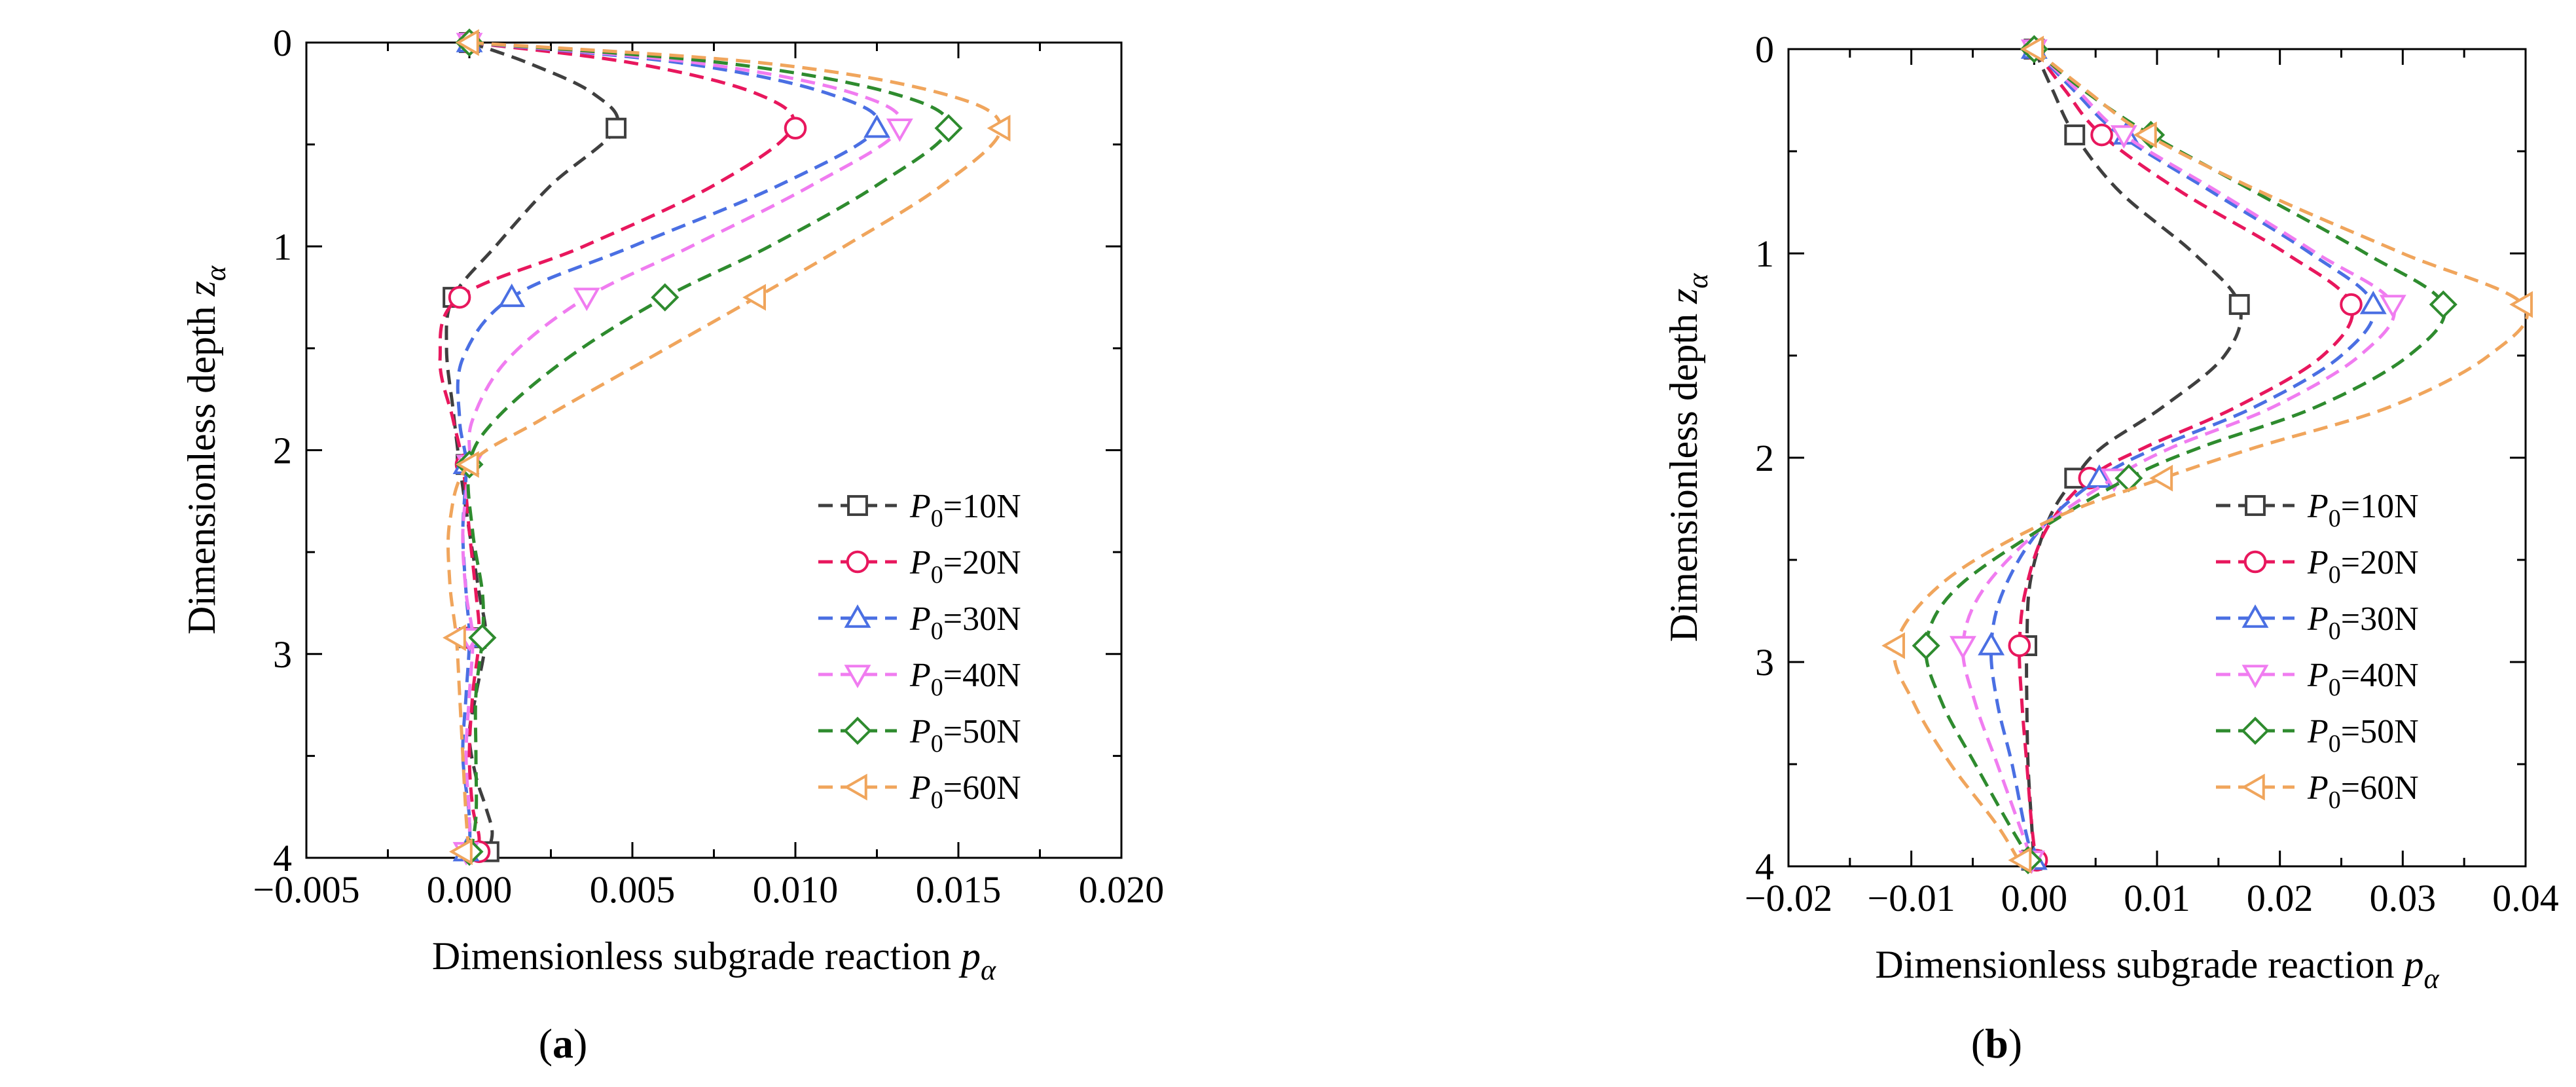 Image resolution: width=2576 pixels, height=1087 pixels. Describe the element at coordinates (2403, 898) in the screenshot. I see `x-tick-label: 0.03` at that location.